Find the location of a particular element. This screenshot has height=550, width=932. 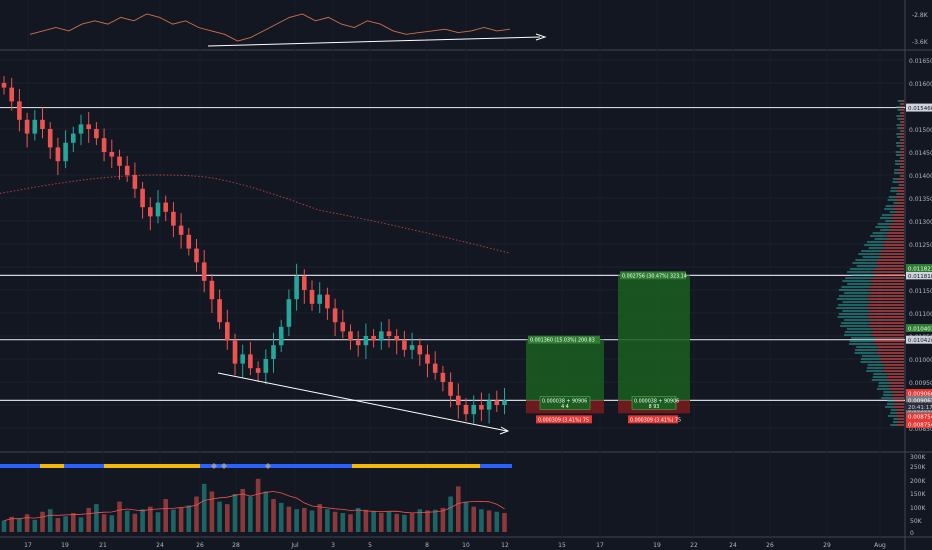

volume-tick-label: 150K is located at coordinates (918, 494).